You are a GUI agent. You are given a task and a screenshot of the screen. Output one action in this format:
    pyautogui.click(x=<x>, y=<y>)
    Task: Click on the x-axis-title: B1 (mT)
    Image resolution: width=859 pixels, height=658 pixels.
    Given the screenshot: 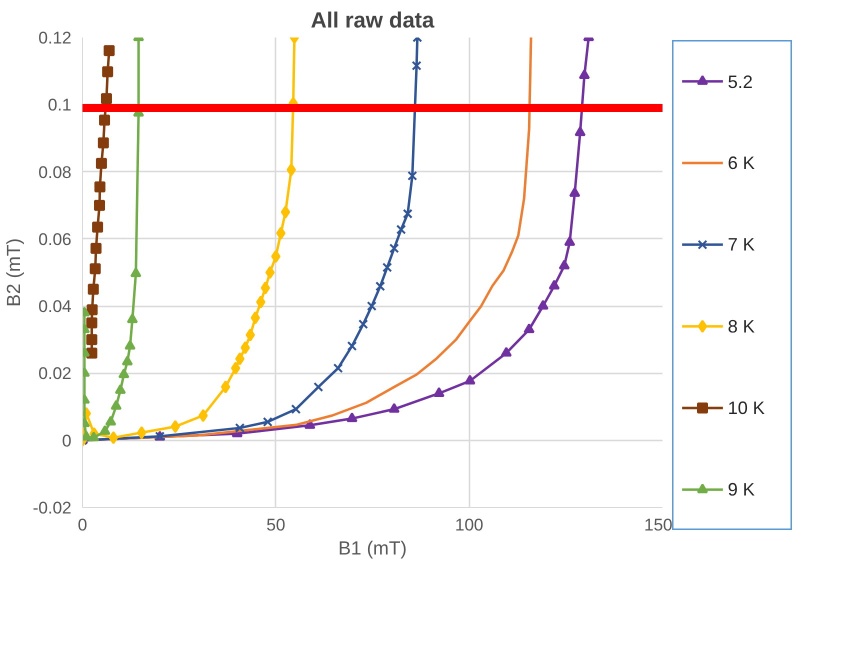 What is the action you would take?
    pyautogui.click(x=372, y=549)
    